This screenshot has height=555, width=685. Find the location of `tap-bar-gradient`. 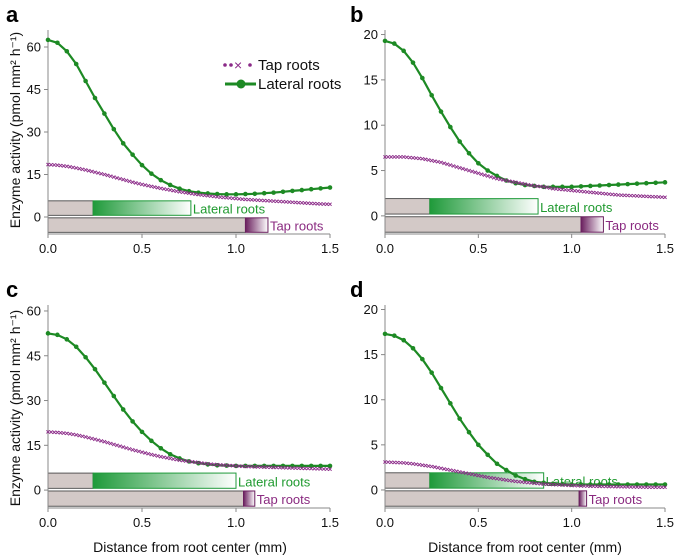

tap-bar-gradient is located at coordinates (249, 498).